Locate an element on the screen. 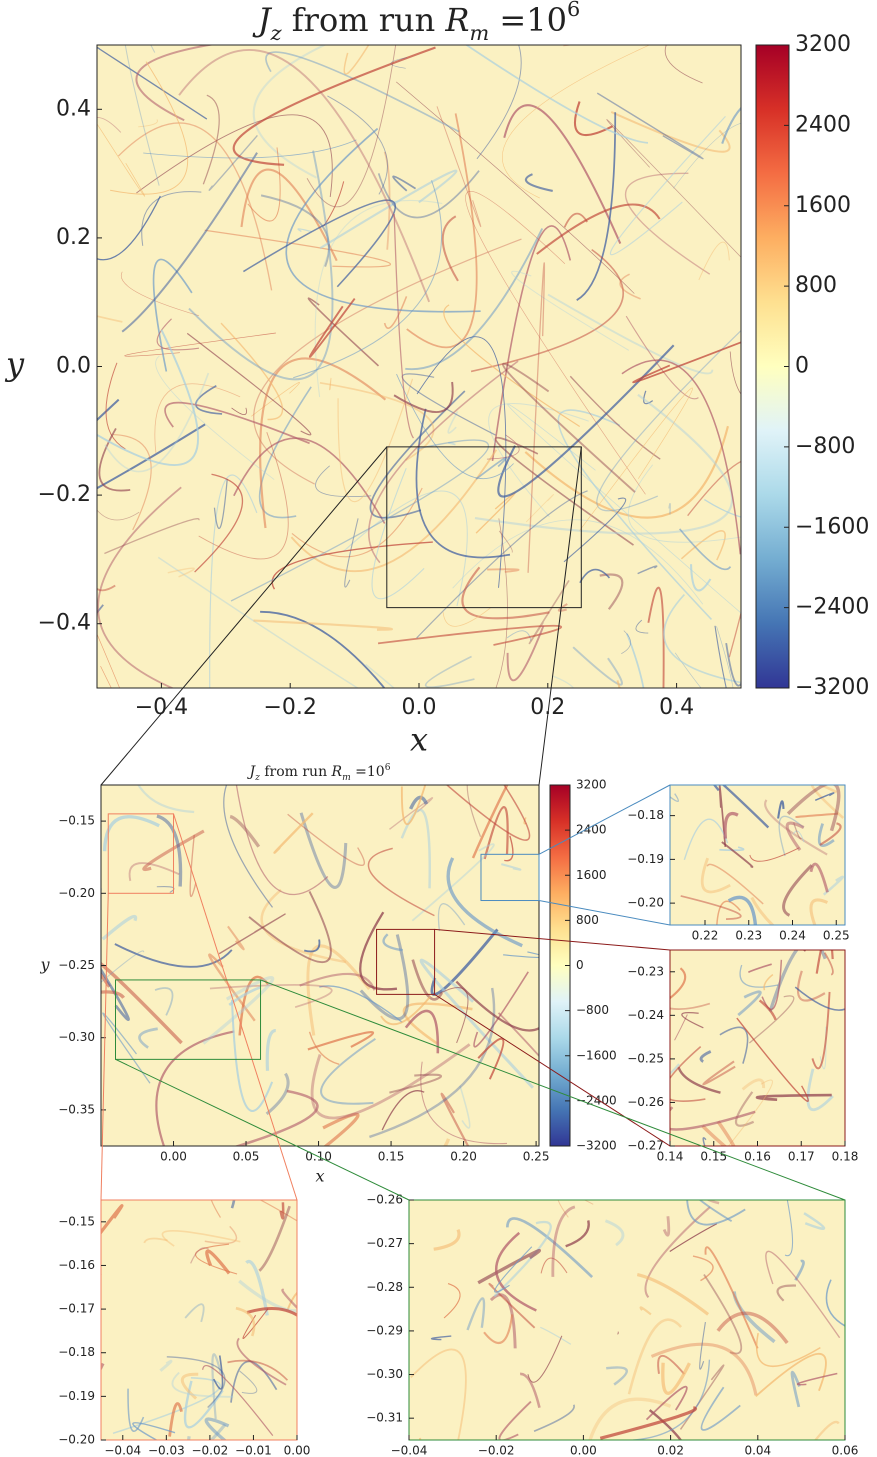 The image size is (877, 1457). x-tick-label: −0.02 is located at coordinates (209, 1450).